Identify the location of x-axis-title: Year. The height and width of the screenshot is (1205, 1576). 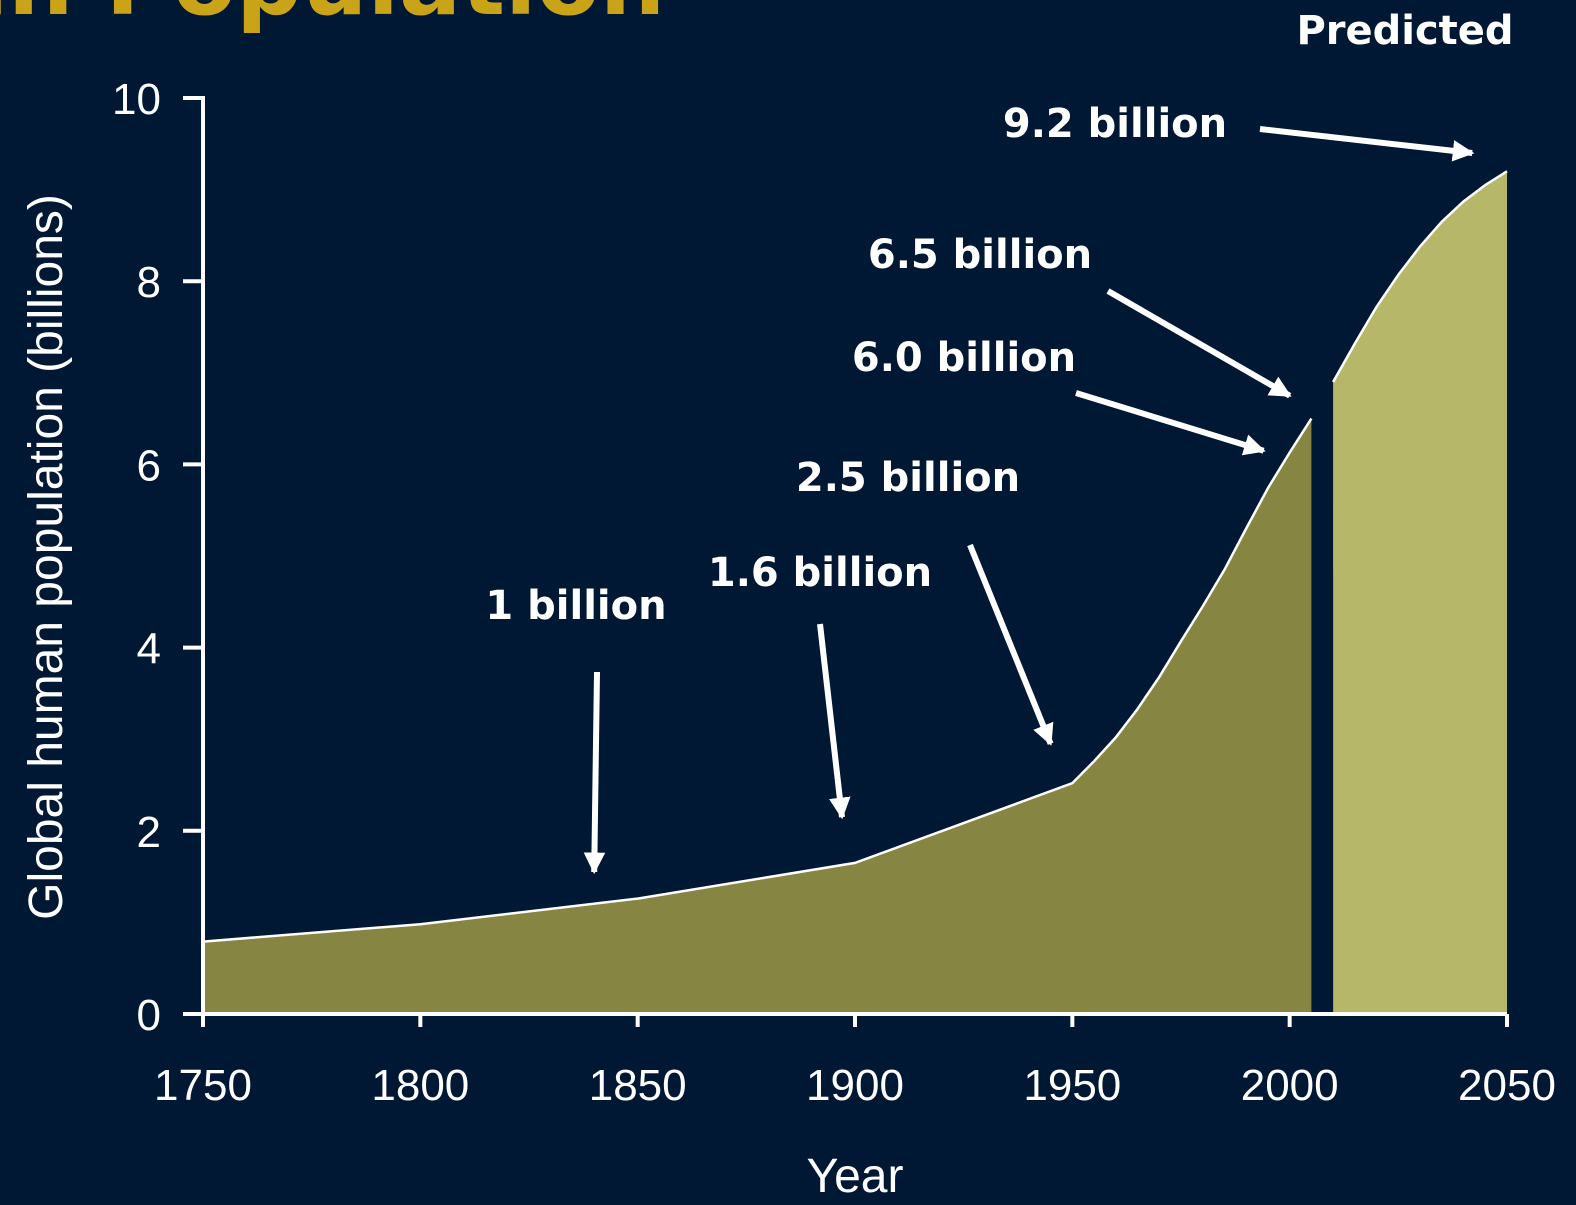
(855, 1176).